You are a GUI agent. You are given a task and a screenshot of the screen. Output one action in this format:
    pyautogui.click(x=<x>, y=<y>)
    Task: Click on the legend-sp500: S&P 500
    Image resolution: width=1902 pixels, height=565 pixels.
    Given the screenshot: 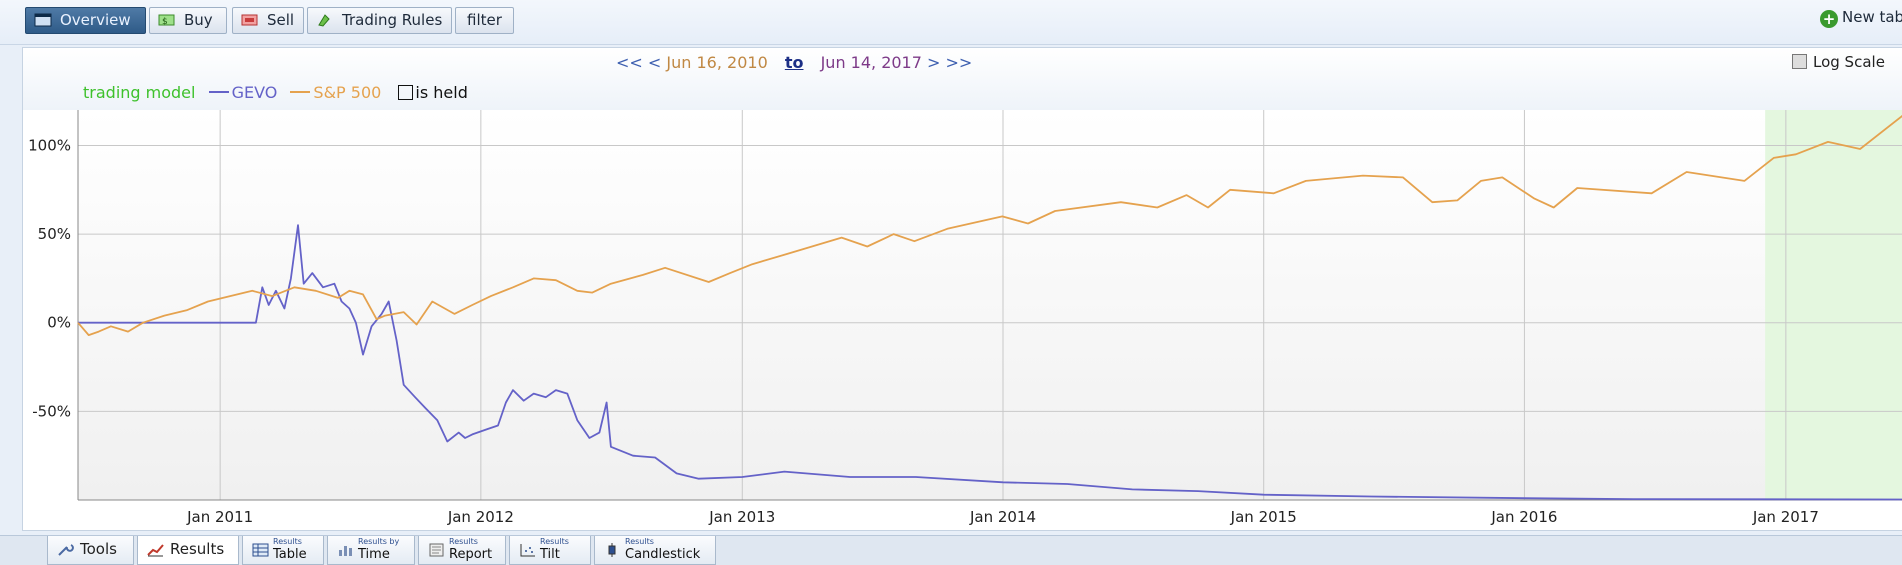 What is the action you would take?
    pyautogui.click(x=347, y=92)
    